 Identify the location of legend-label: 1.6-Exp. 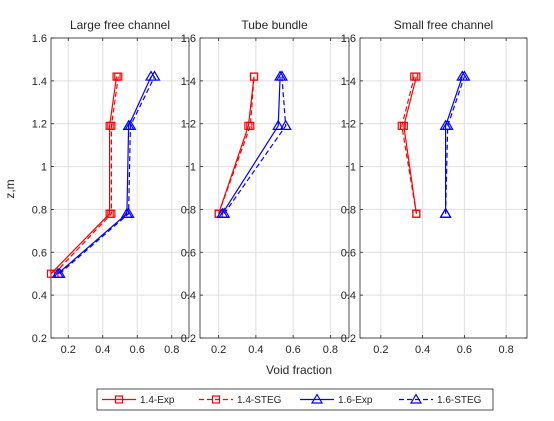
(355, 400).